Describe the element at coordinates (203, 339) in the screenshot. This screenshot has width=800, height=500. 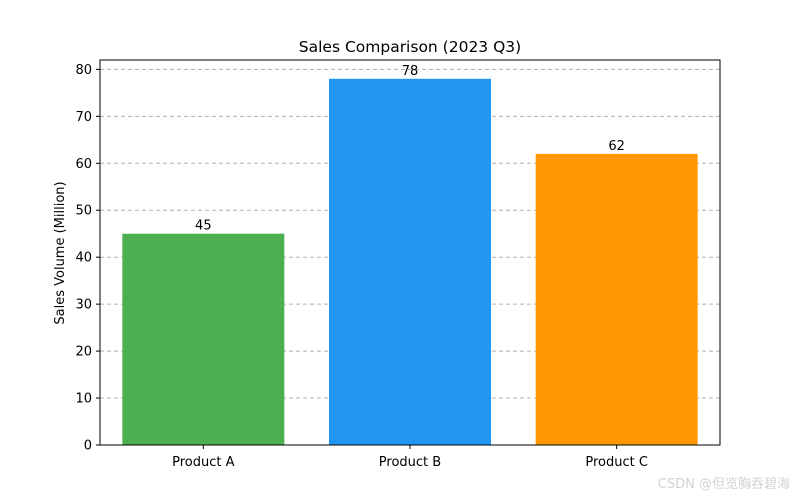
I see `bar-product-a` at that location.